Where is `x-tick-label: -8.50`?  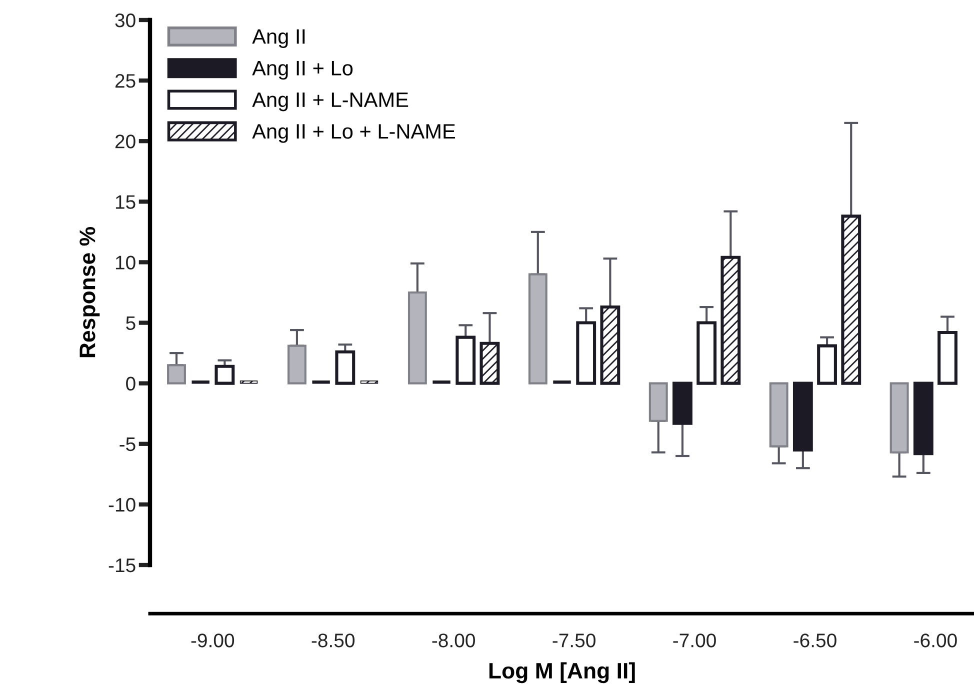 x-tick-label: -8.50 is located at coordinates (333, 641).